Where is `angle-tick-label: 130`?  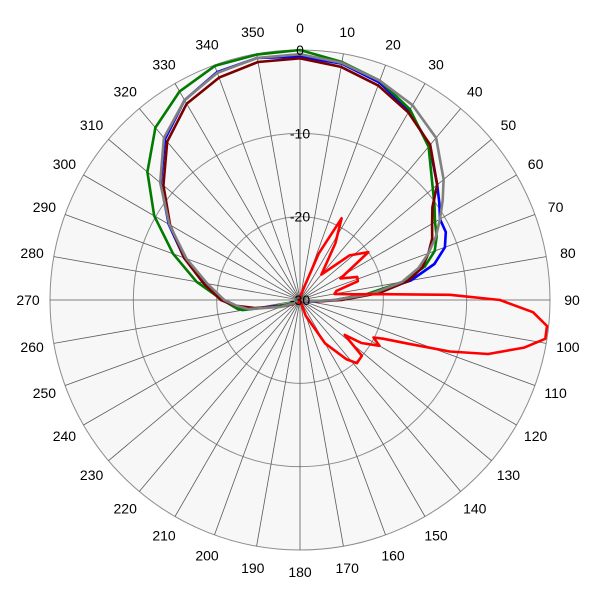 angle-tick-label: 130 is located at coordinates (509, 475).